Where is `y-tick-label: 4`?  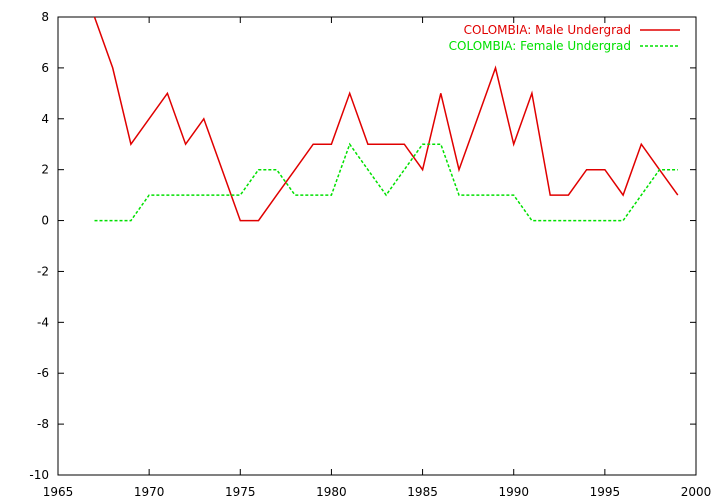 y-tick-label: 4 is located at coordinates (45, 119).